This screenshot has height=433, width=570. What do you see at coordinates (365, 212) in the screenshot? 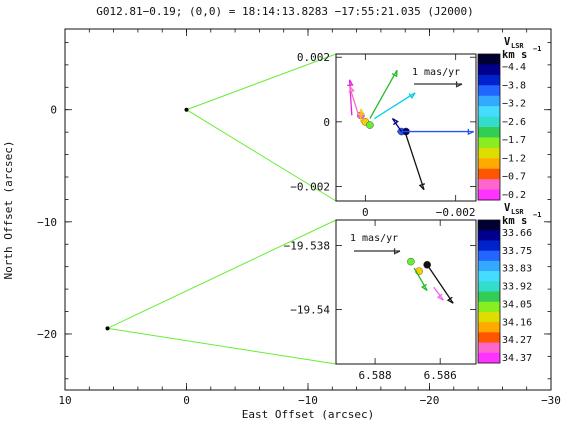
I see `inset-x-tick-label: 0` at bounding box center [365, 212].